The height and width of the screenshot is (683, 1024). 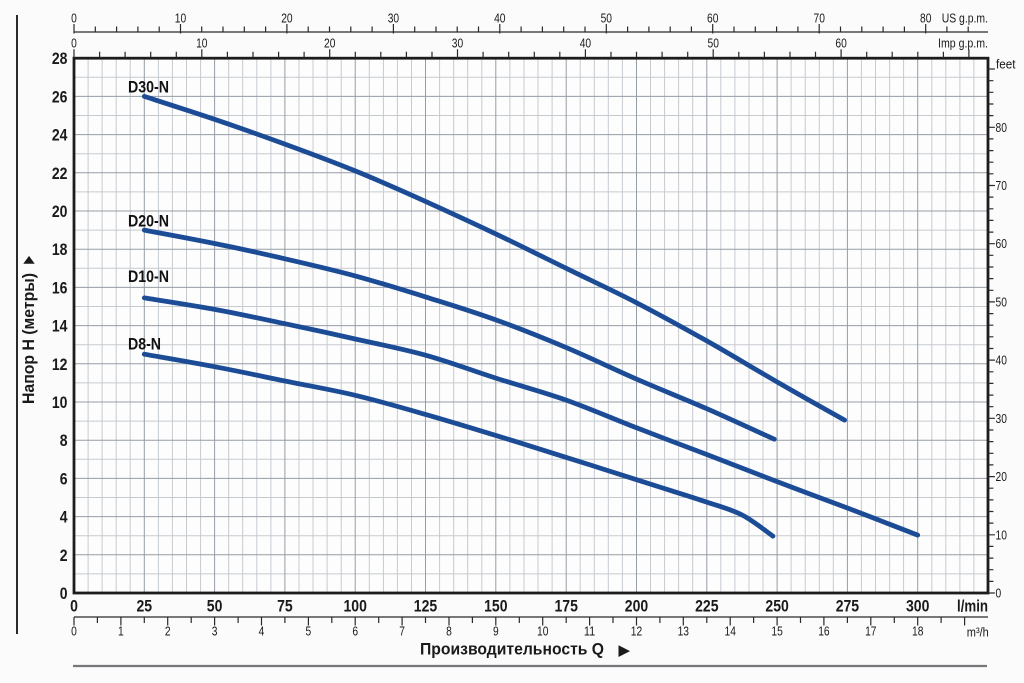 What do you see at coordinates (121, 632) in the screenshot?
I see `svg-text: 1` at bounding box center [121, 632].